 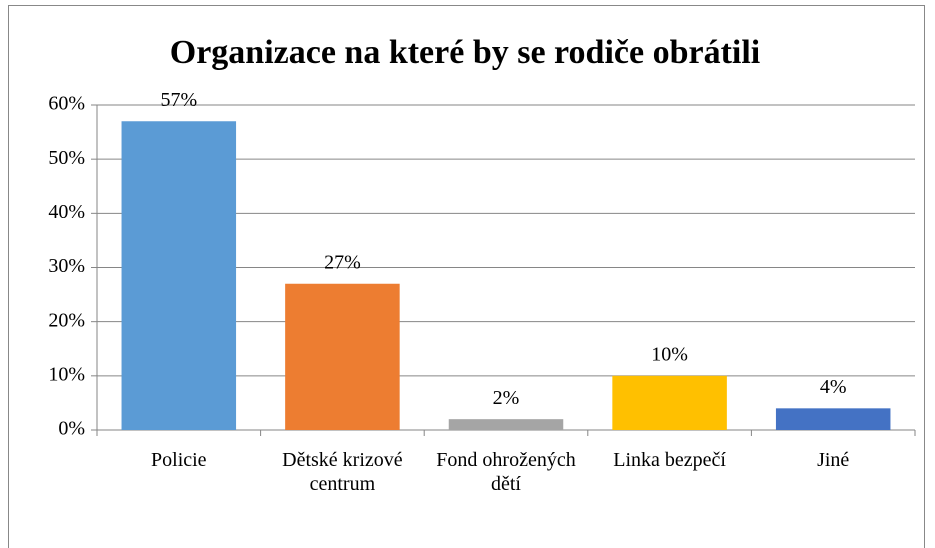 What do you see at coordinates (833, 460) in the screenshot?
I see `x-tick-label: Jiné` at bounding box center [833, 460].